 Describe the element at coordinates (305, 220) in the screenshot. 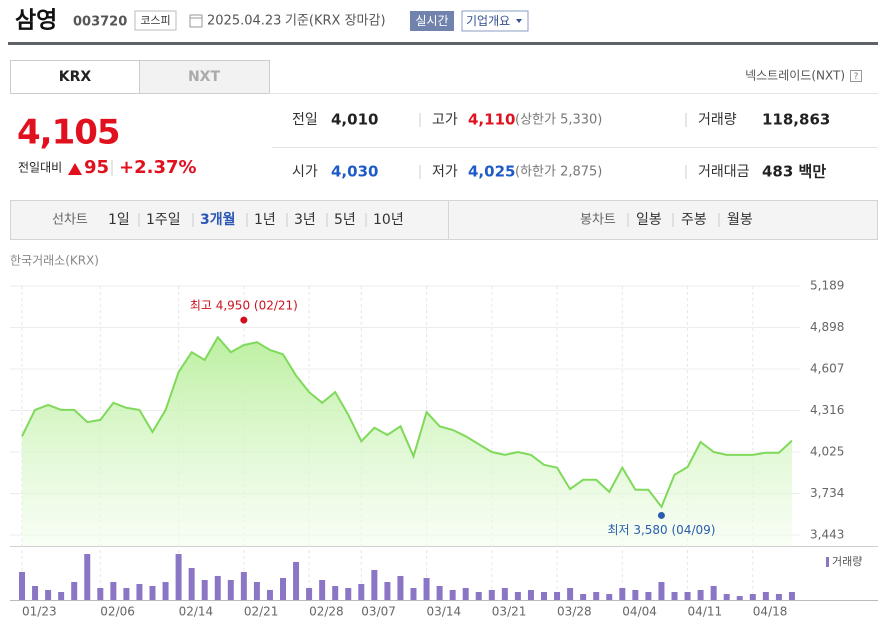

I see `period-option: 3년` at that location.